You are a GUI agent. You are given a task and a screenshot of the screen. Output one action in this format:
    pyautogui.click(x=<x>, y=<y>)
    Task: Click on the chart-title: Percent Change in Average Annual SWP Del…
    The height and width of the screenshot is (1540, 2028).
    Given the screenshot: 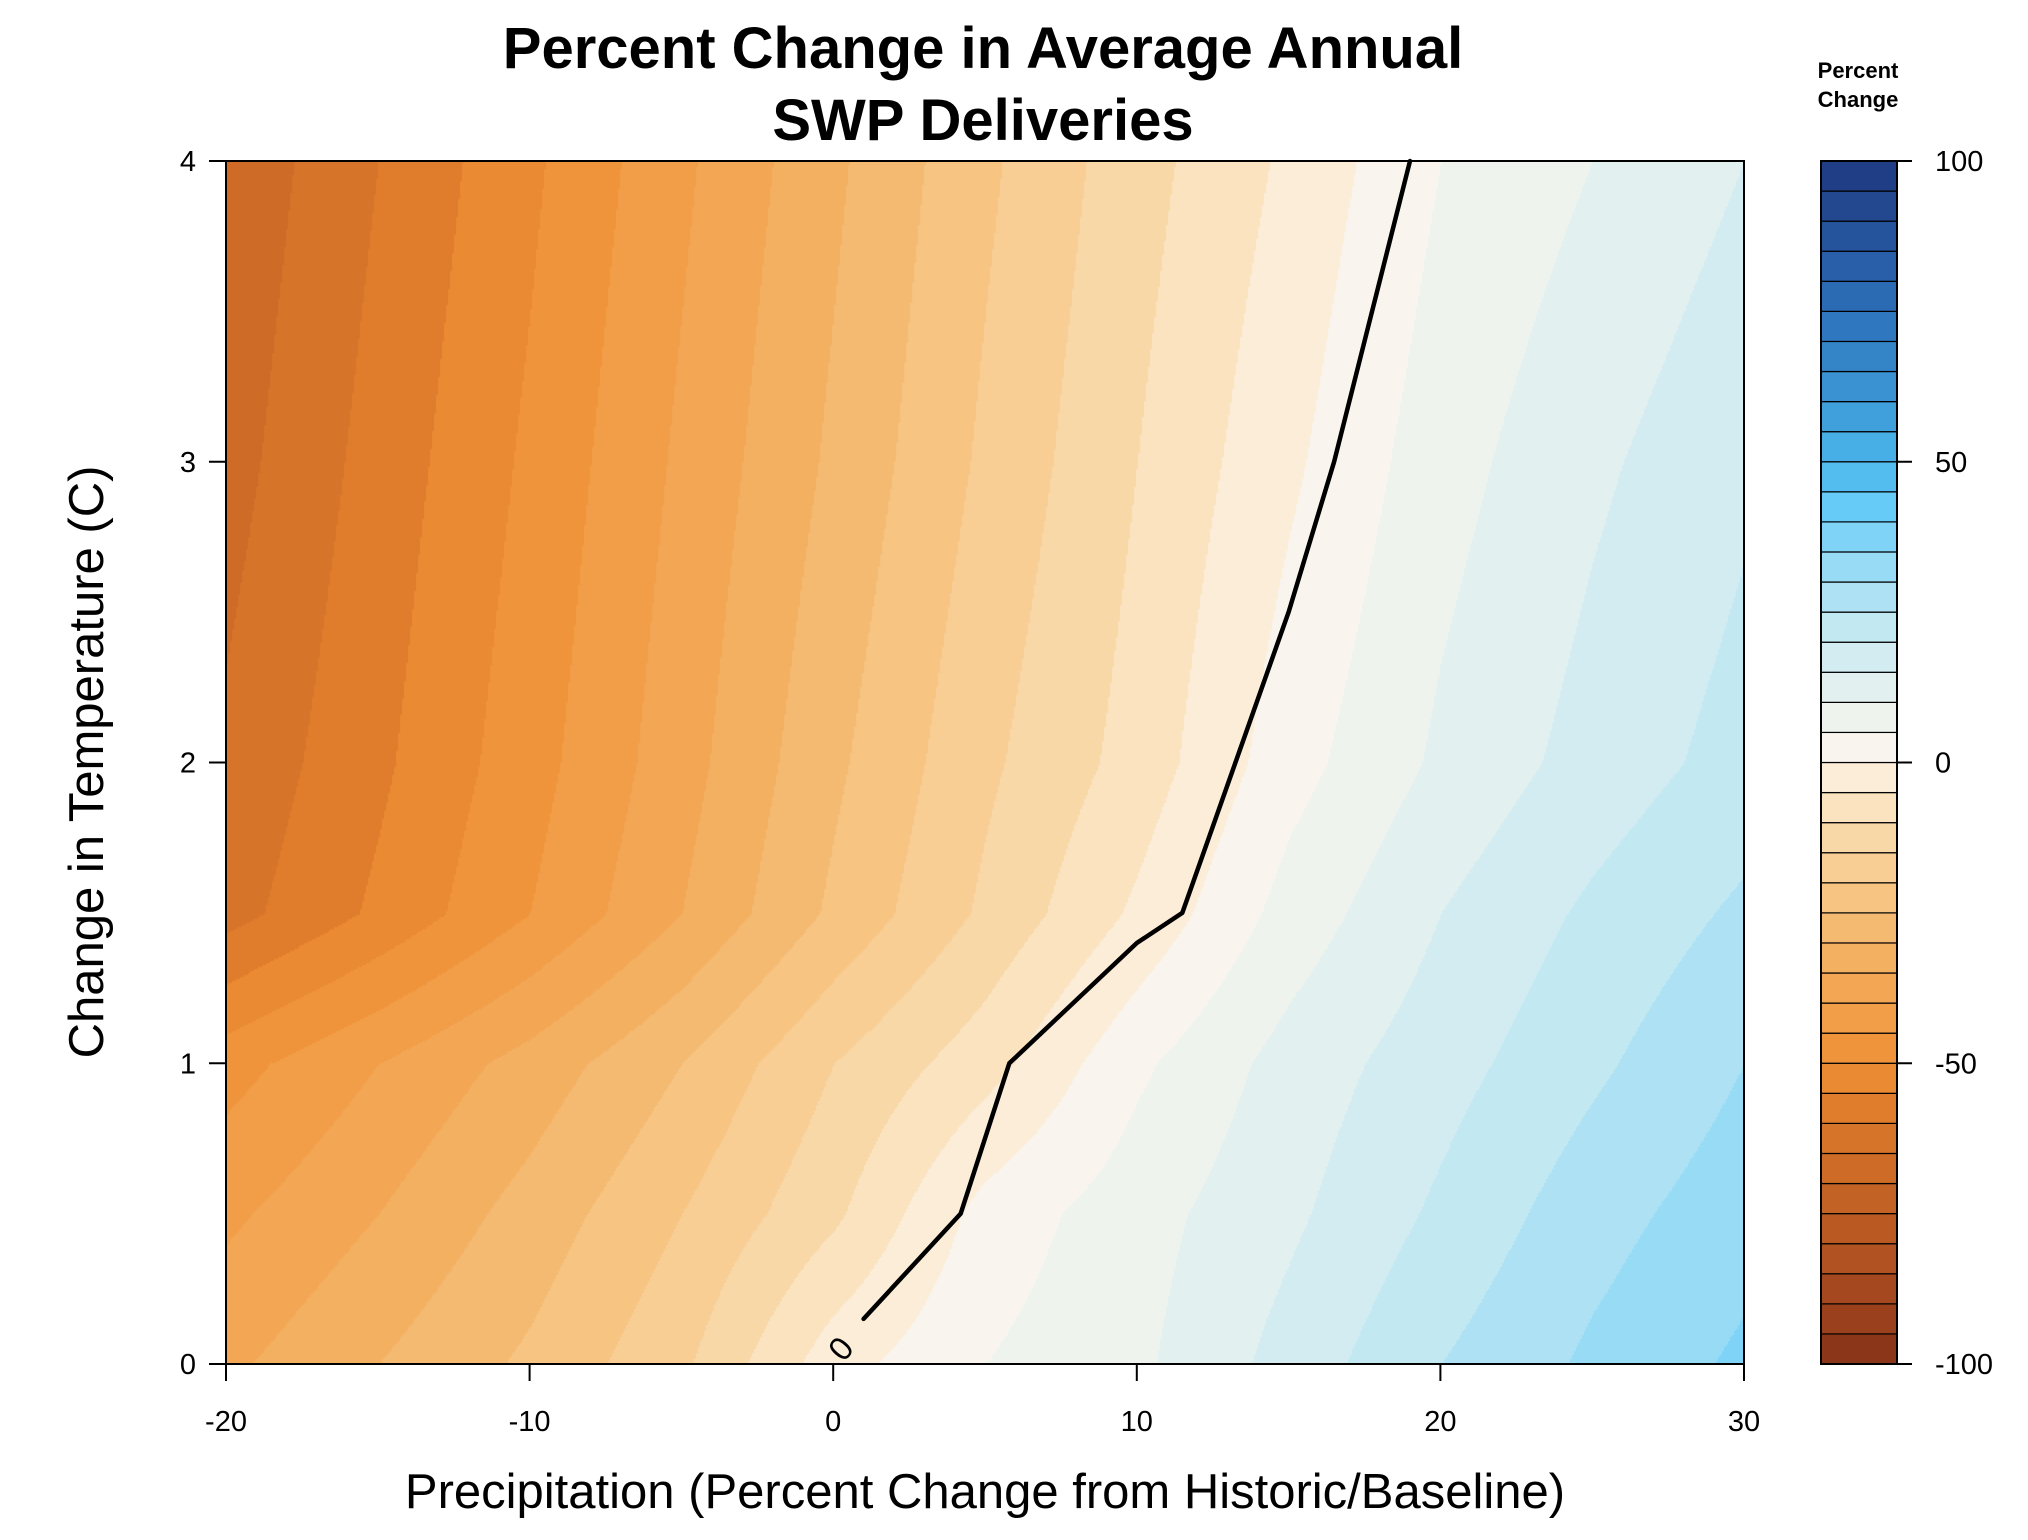 What is the action you would take?
    pyautogui.click(x=983, y=84)
    